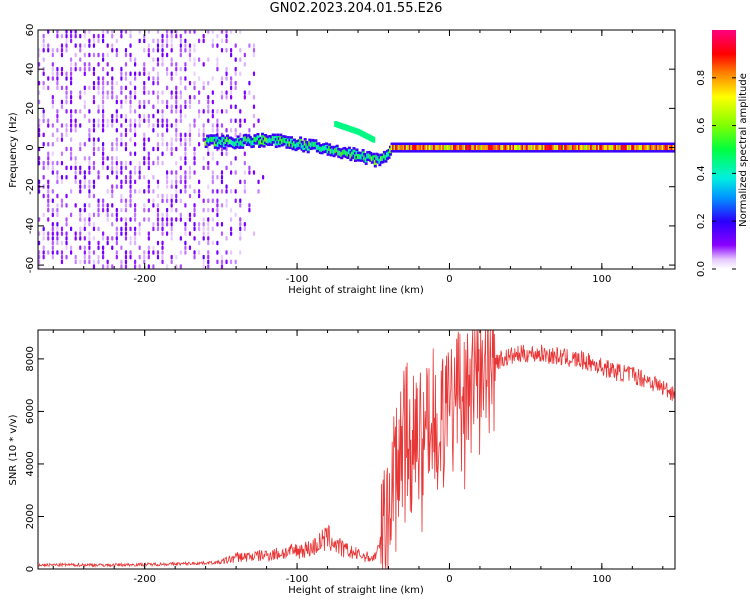 This screenshot has height=600, width=750. I want to click on branch-cell, so click(365, 135).